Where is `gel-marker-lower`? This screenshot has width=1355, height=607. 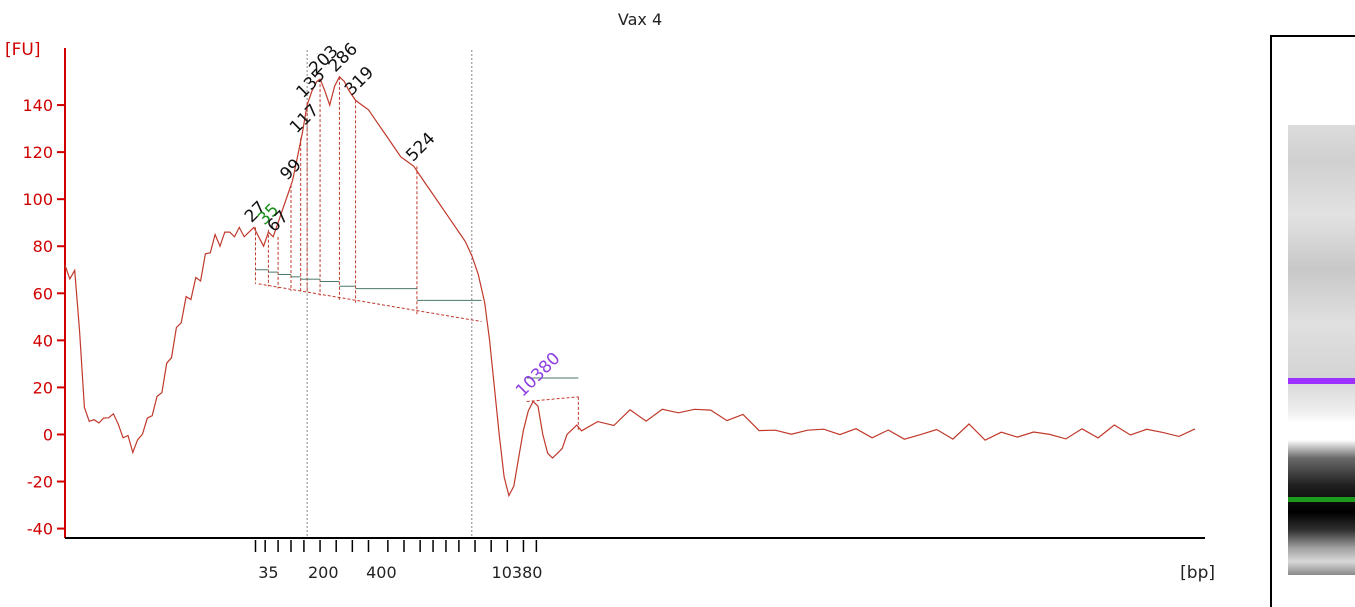 gel-marker-lower is located at coordinates (1321, 499).